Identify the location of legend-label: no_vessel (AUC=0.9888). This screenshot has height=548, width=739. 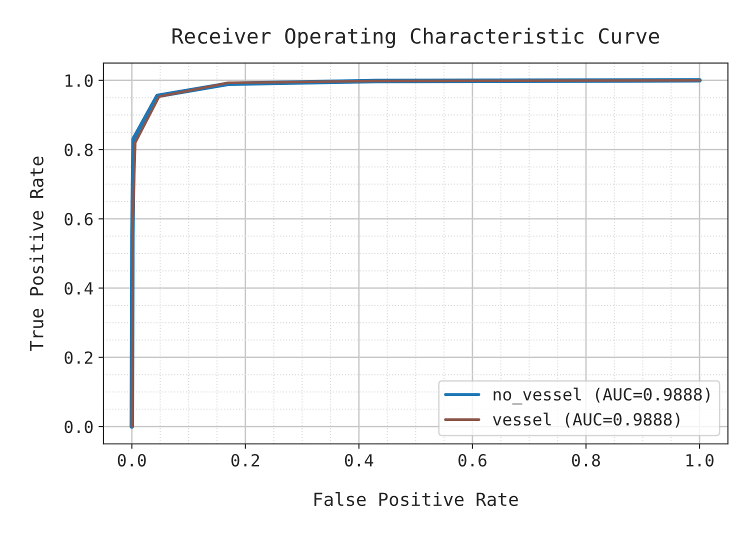
(602, 396).